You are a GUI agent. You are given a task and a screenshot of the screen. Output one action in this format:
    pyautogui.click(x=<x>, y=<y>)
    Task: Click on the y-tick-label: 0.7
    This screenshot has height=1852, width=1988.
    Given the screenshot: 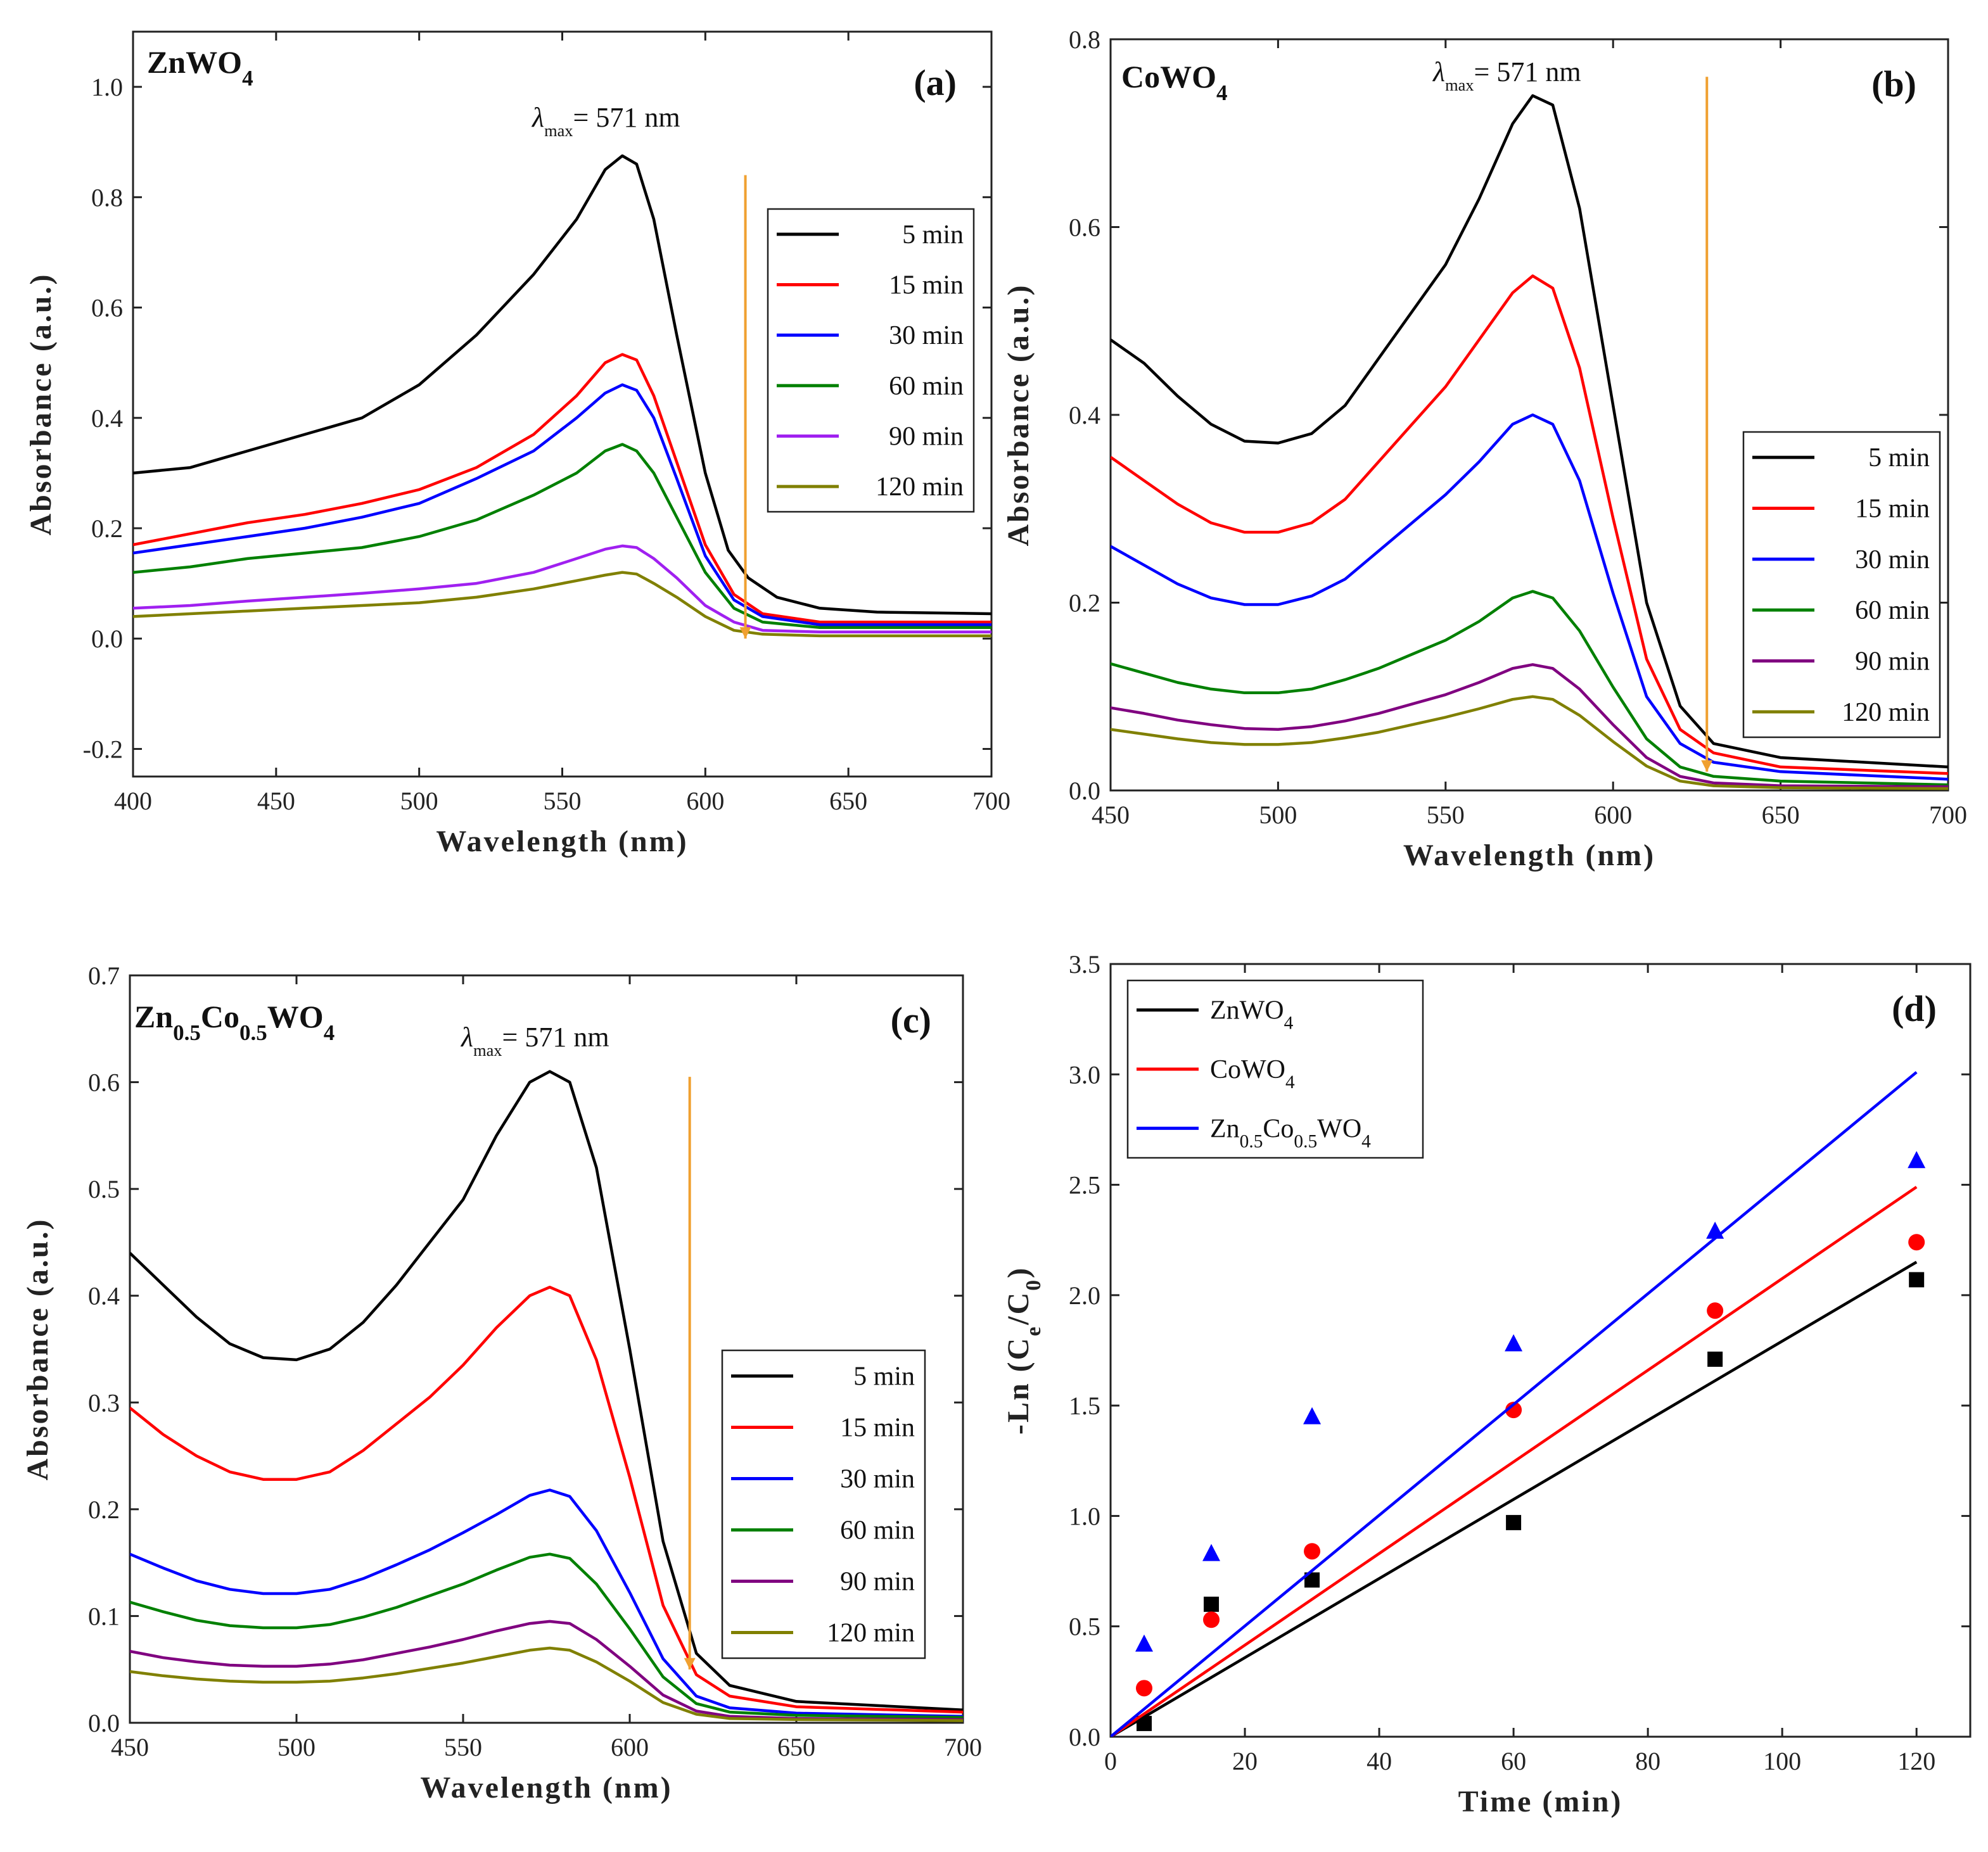 What is the action you would take?
    pyautogui.click(x=104, y=975)
    